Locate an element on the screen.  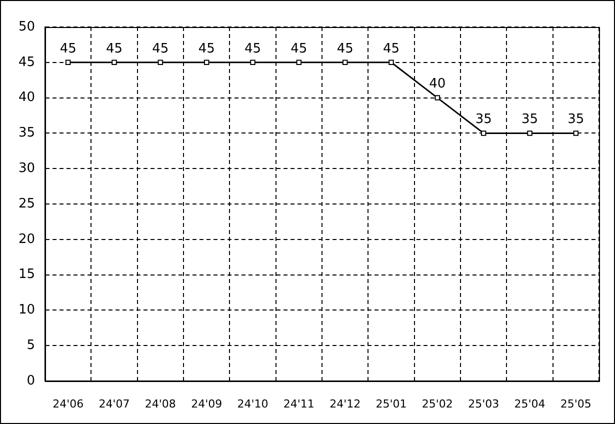
x-tick-label: 25'03 is located at coordinates (484, 403).